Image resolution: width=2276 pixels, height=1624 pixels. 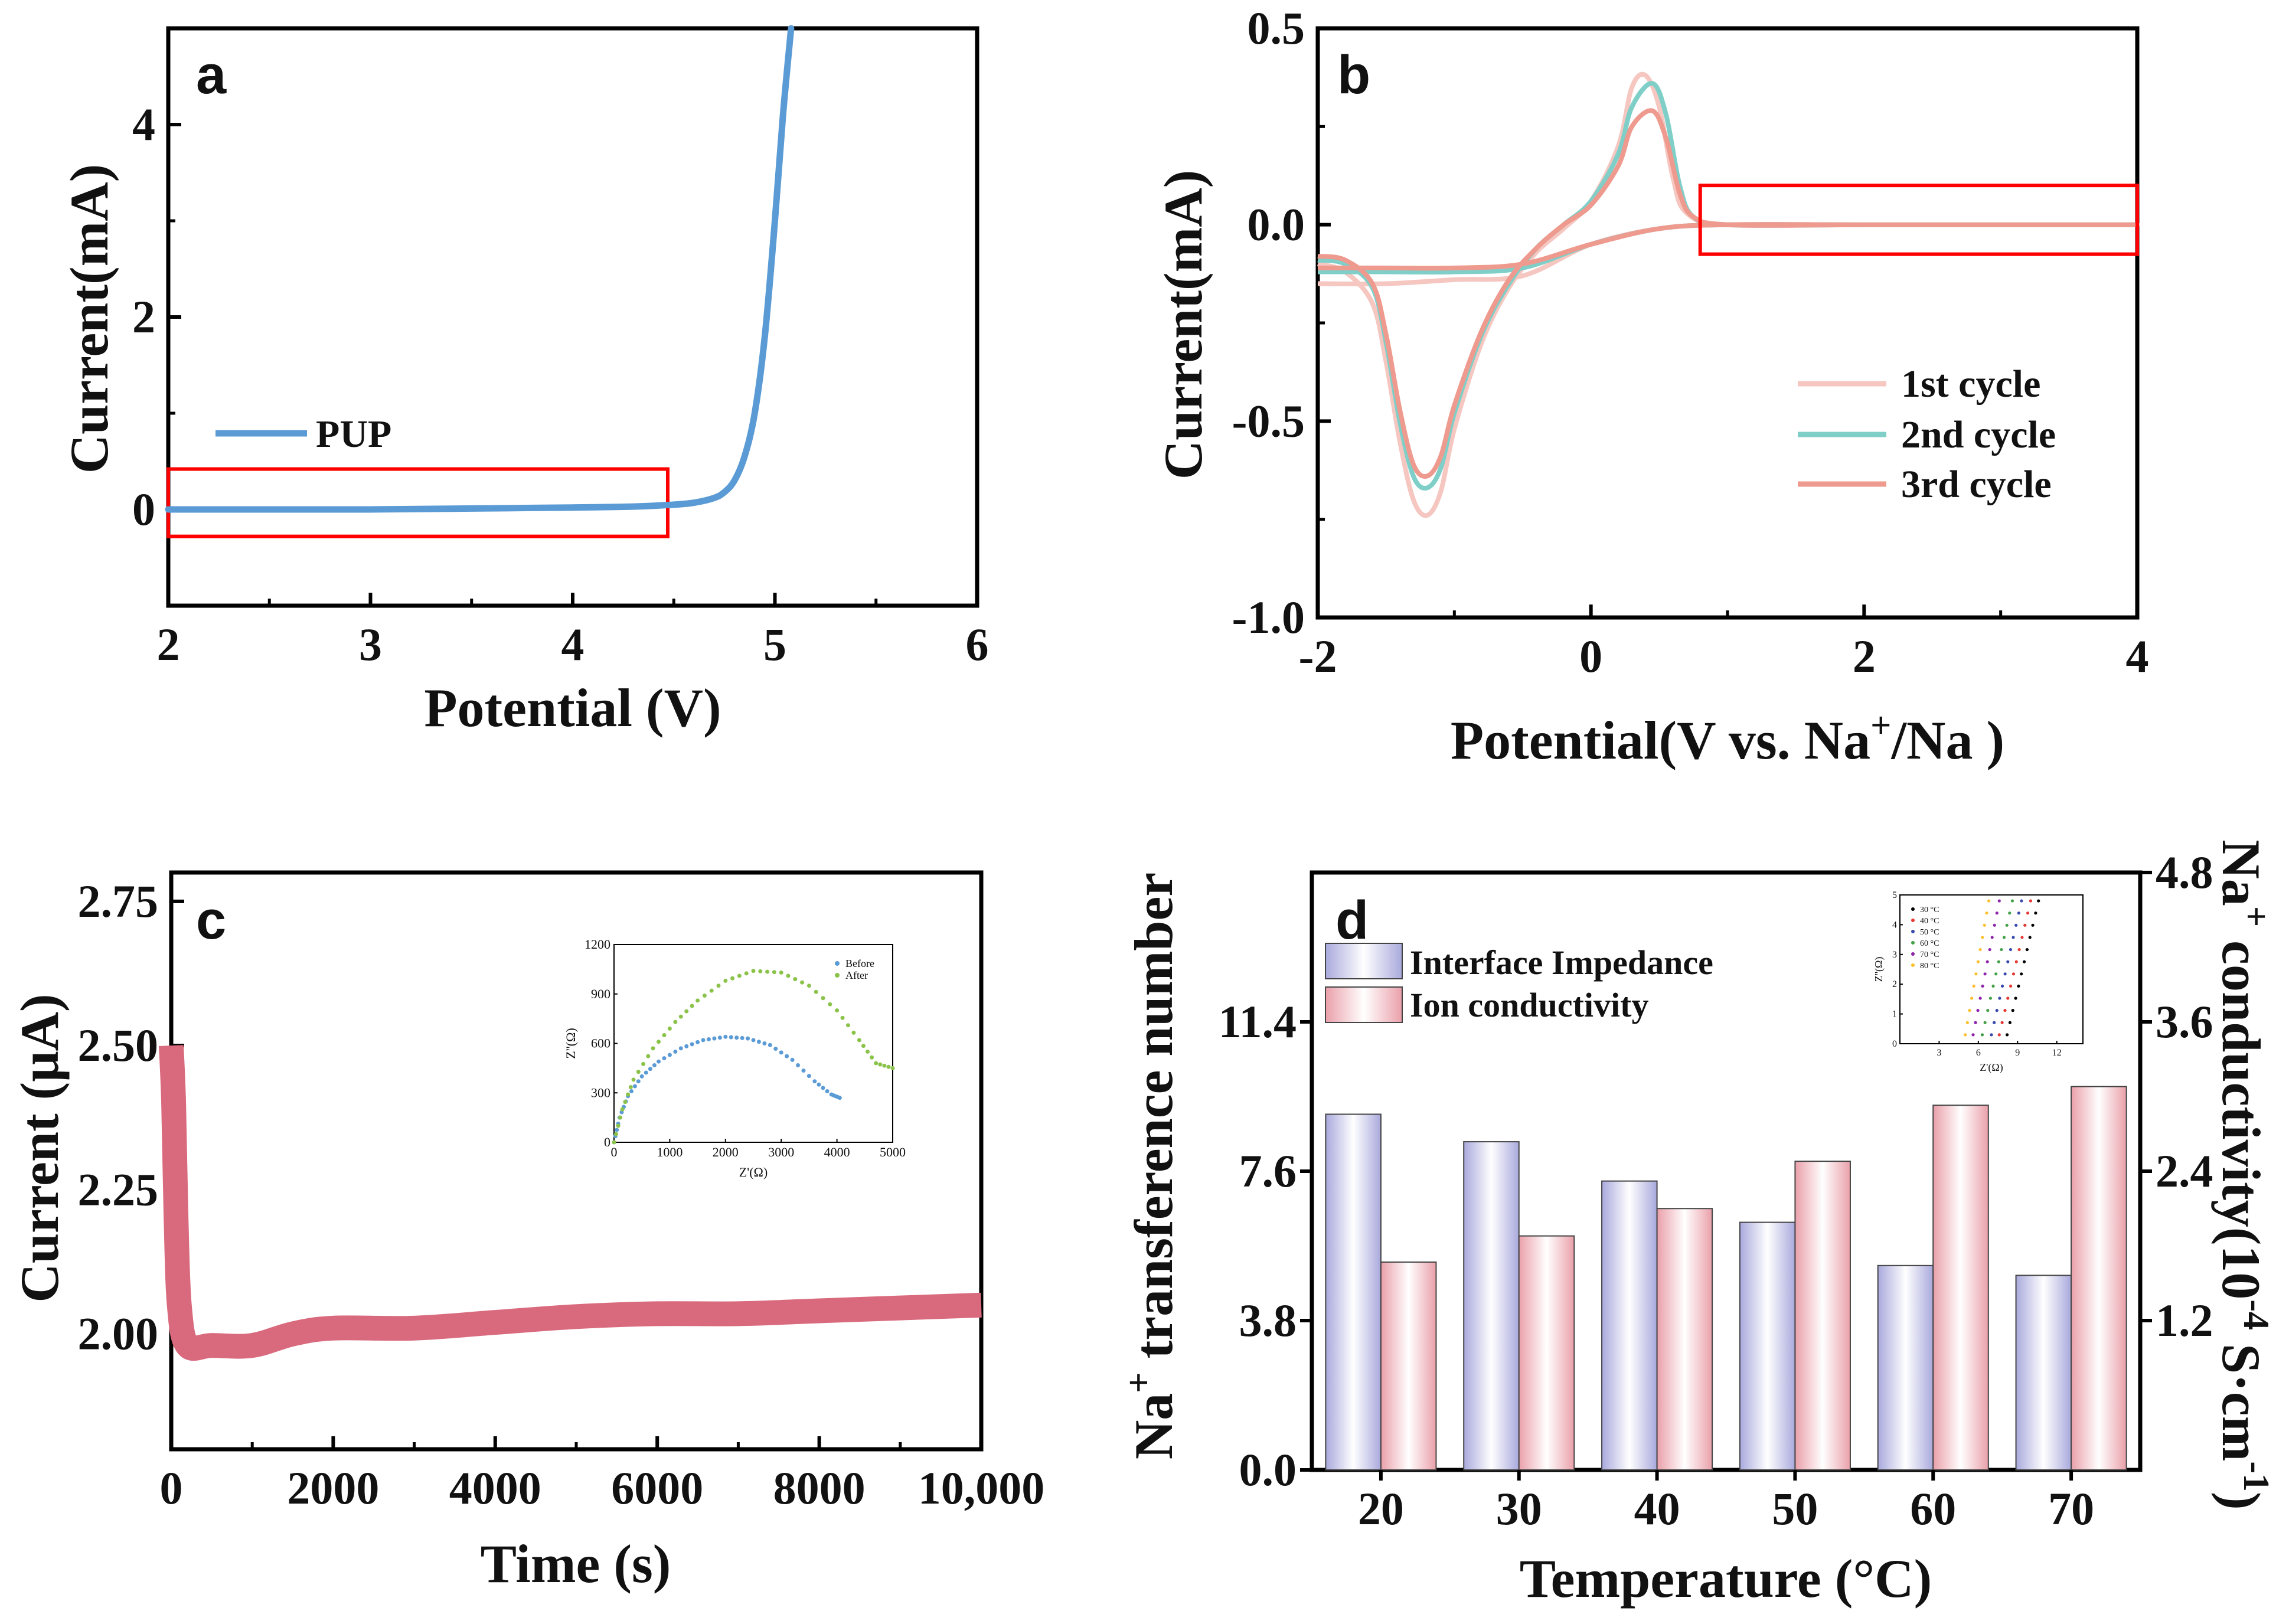 I want to click on inset-legend-marker-after, so click(x=837, y=975).